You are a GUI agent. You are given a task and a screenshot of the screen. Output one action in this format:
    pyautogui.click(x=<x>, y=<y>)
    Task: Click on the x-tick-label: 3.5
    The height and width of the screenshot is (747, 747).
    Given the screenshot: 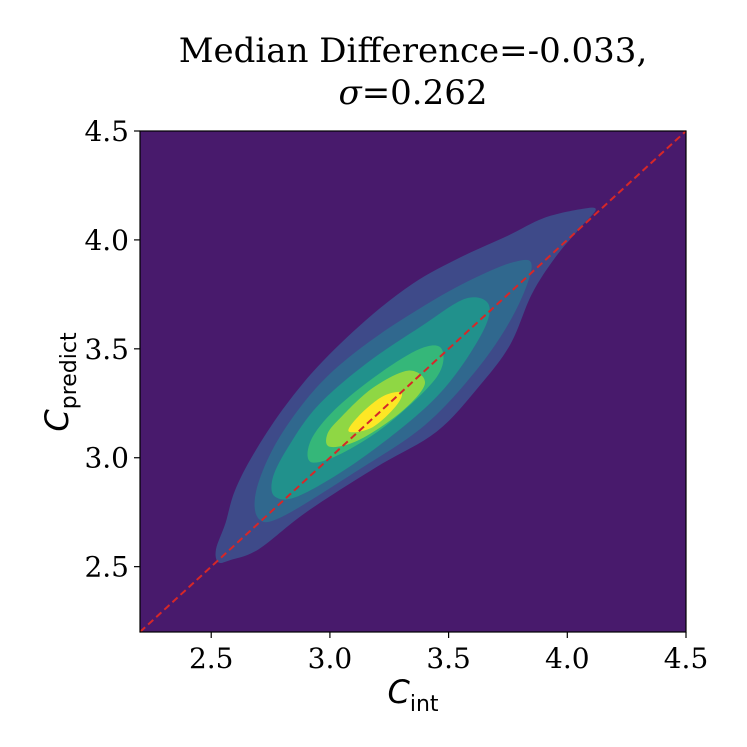 What is the action you would take?
    pyautogui.click(x=448, y=658)
    